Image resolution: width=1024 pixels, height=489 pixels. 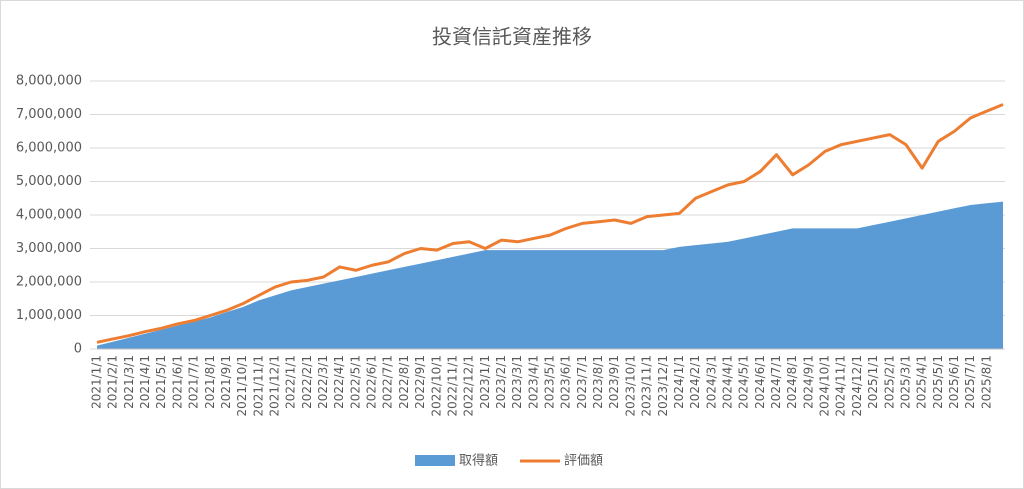 I want to click on x-tick-label: 2021/9/1, so click(x=226, y=382).